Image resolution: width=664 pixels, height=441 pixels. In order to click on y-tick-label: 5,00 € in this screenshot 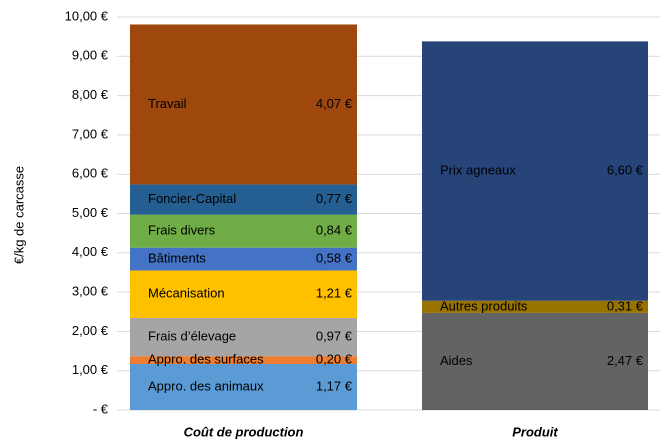, I will do `click(90, 212)`.